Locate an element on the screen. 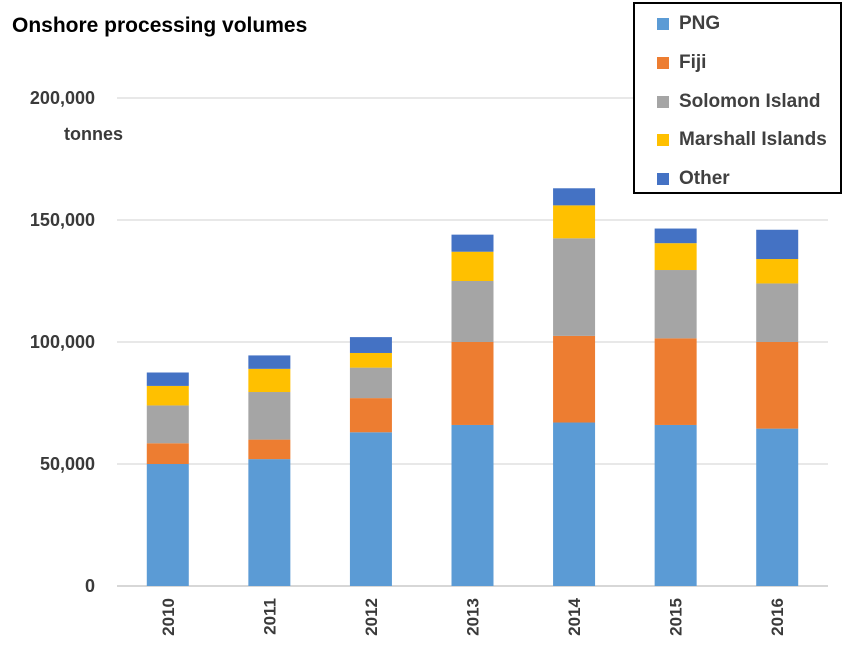  y-axis-unit-label: tonnes is located at coordinates (94, 134).